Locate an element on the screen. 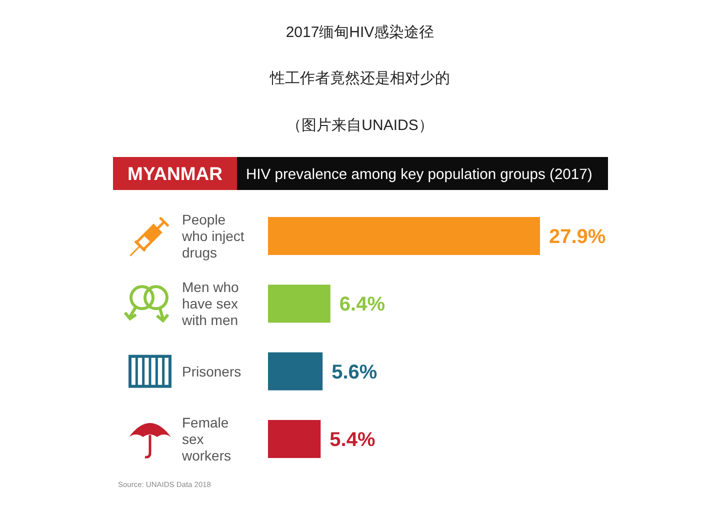 Image resolution: width=720 pixels, height=518 pixels. data-label: 5.4% is located at coordinates (353, 440).